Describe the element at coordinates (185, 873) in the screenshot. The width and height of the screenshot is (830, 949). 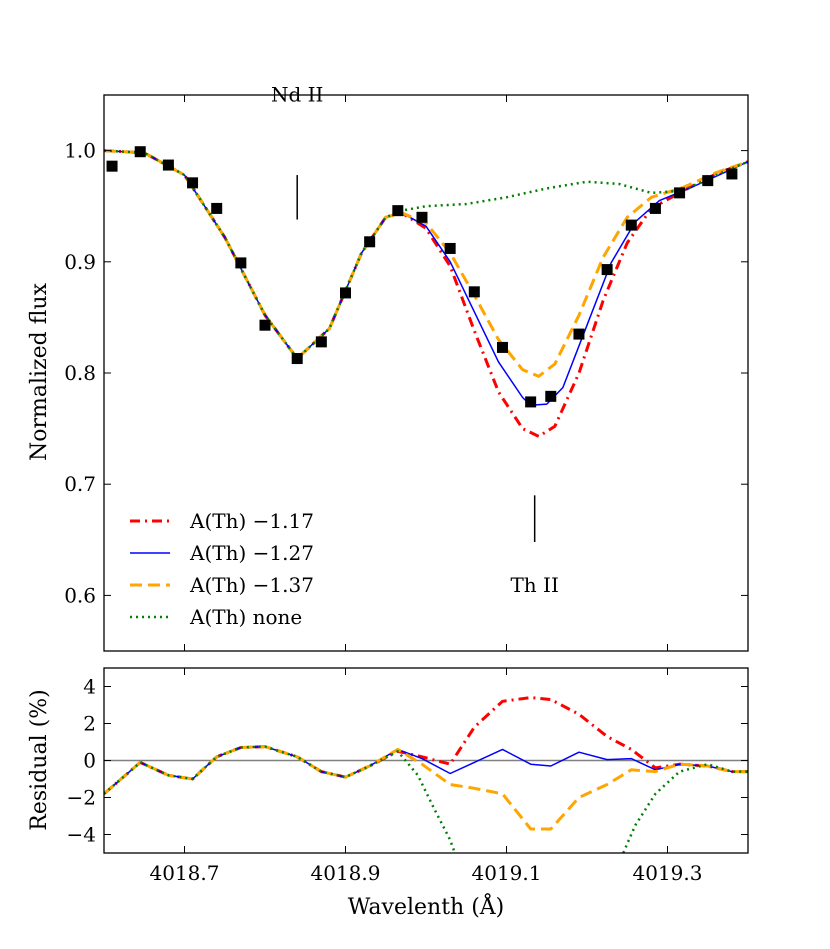
I see `bottom-xtick-label: 4018.7` at that location.